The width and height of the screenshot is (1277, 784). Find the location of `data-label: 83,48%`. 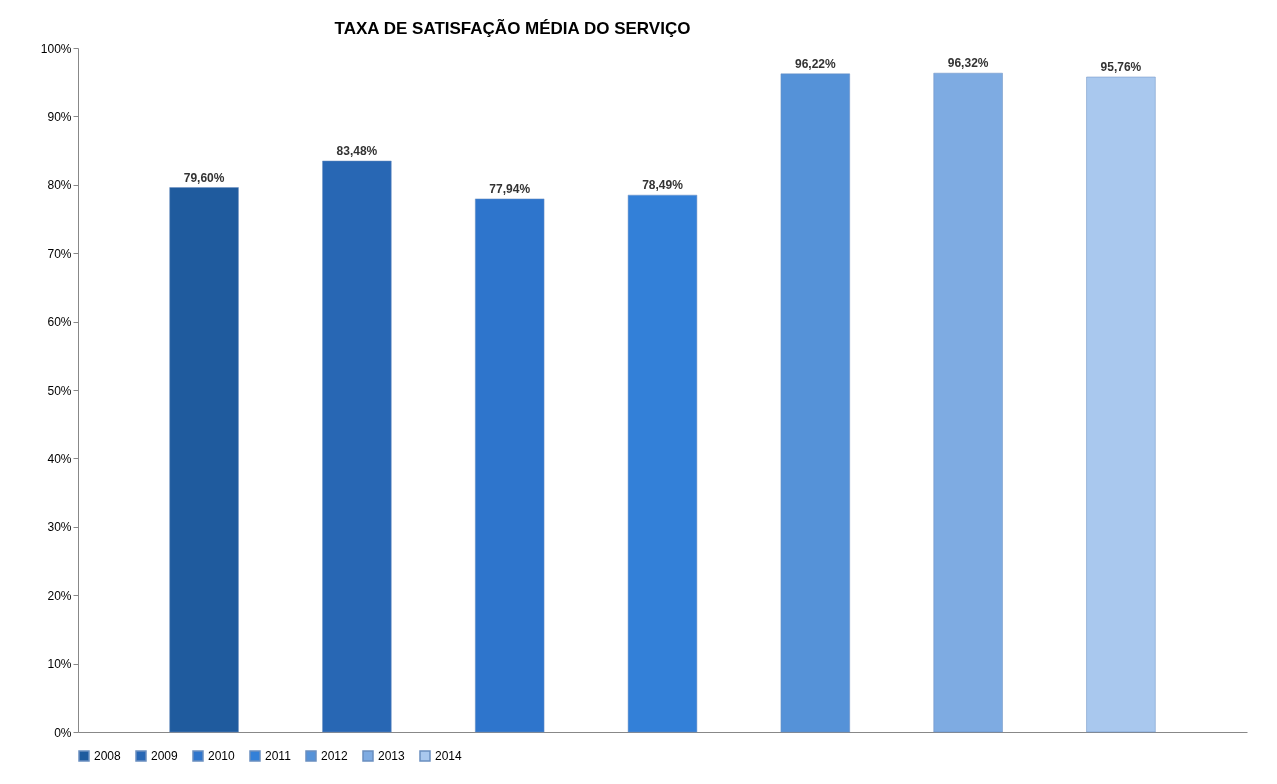

data-label: 83,48% is located at coordinates (357, 151).